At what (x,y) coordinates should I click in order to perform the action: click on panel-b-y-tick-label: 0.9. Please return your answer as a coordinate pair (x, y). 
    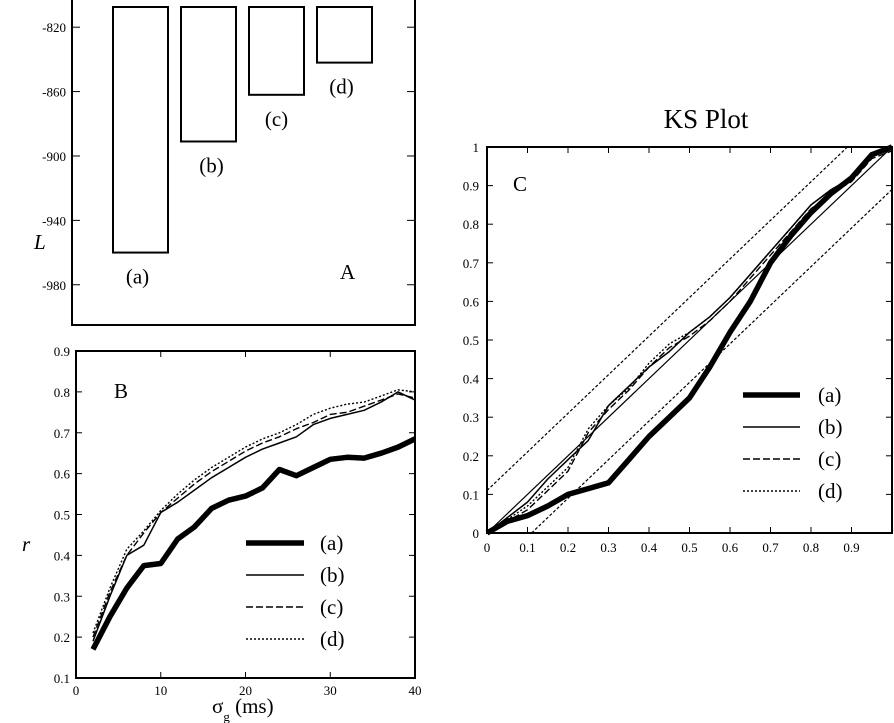
    Looking at the image, I should click on (62, 351).